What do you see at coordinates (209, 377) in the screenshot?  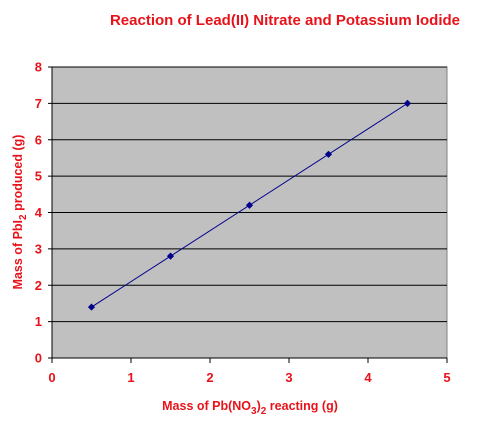 I see `x-tick-label-2: 2` at bounding box center [209, 377].